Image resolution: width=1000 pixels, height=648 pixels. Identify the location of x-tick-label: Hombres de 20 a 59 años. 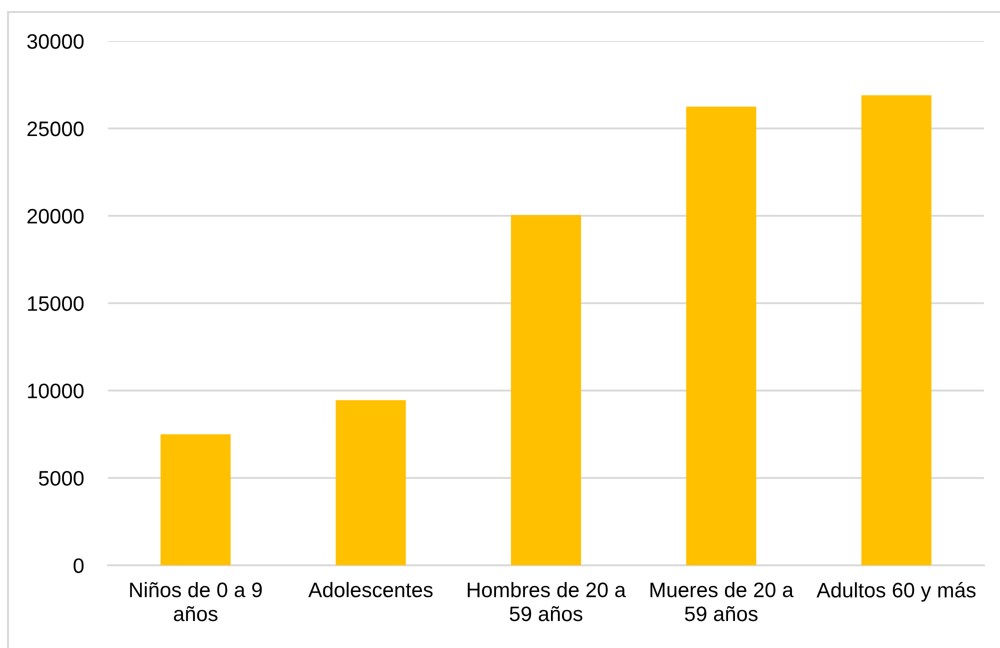
(547, 602).